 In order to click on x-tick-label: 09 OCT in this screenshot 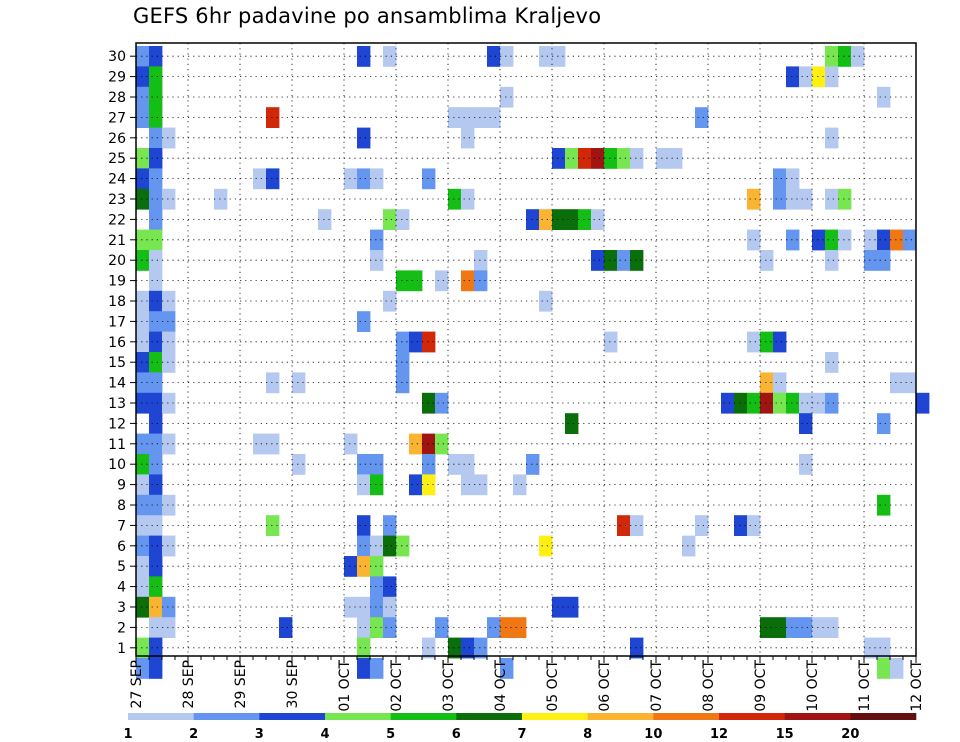, I will do `click(761, 686)`.